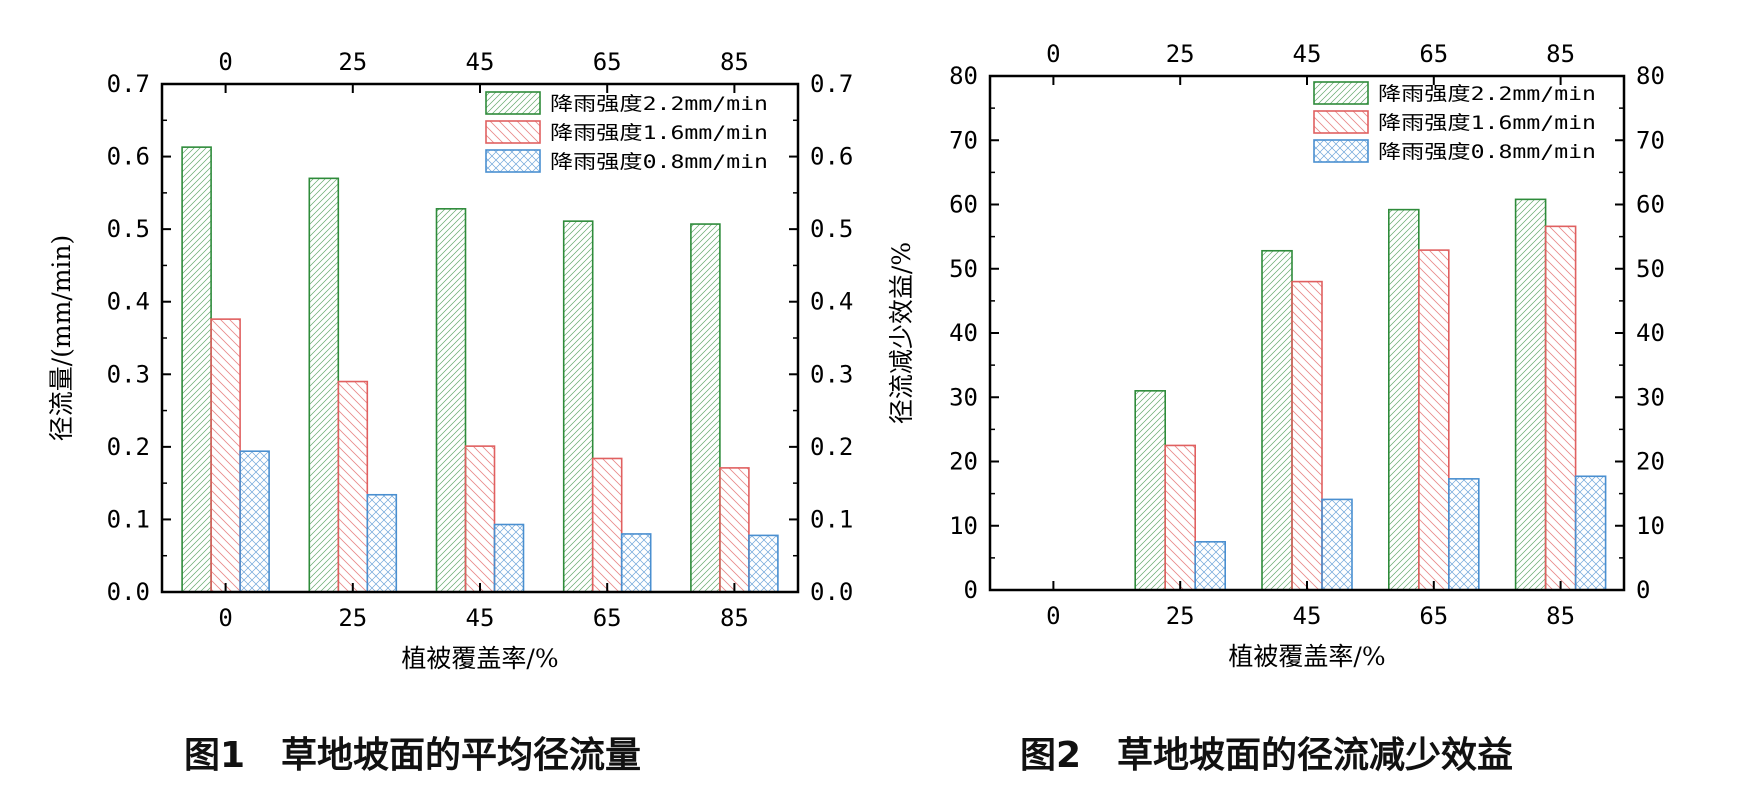 Image resolution: width=1760 pixels, height=796 pixels. Describe the element at coordinates (128, 84) in the screenshot. I see `y-tick-label-left: 0.7` at that location.